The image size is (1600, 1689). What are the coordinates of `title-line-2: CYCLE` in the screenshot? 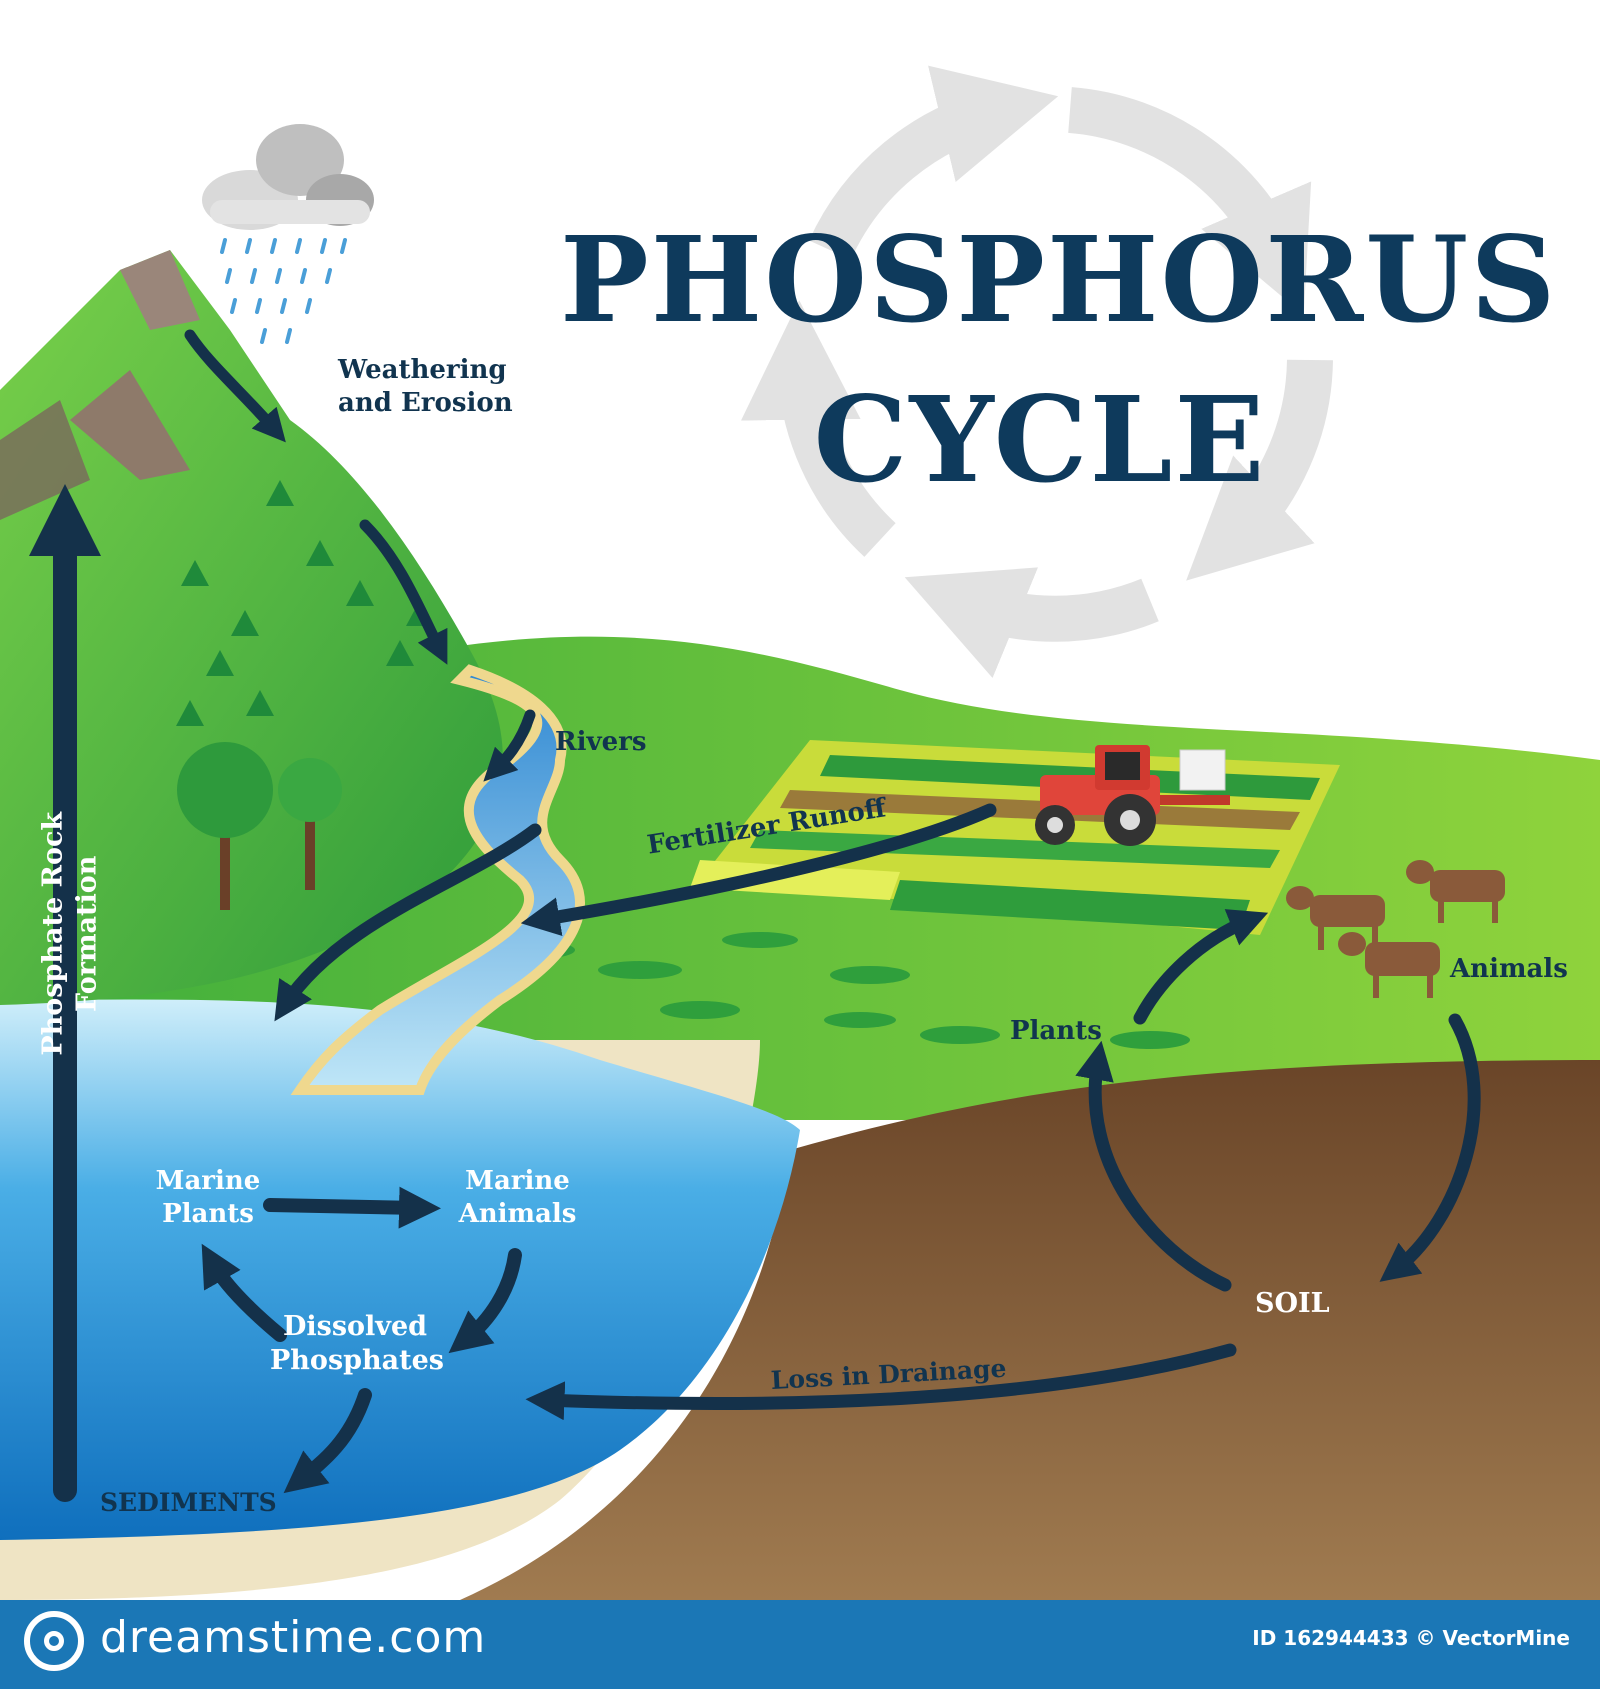 It's located at (1040, 439).